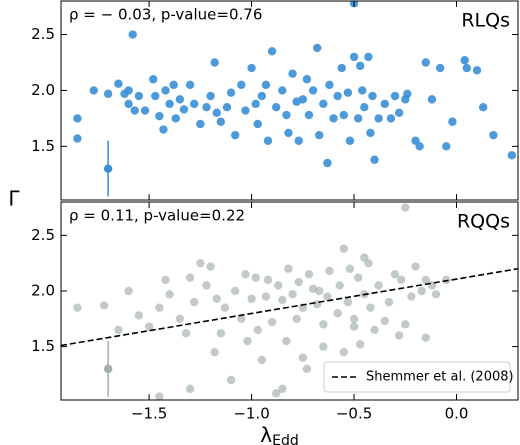  What do you see at coordinates (485, 21) in the screenshot?
I see `panel-label: RLQs` at bounding box center [485, 21].